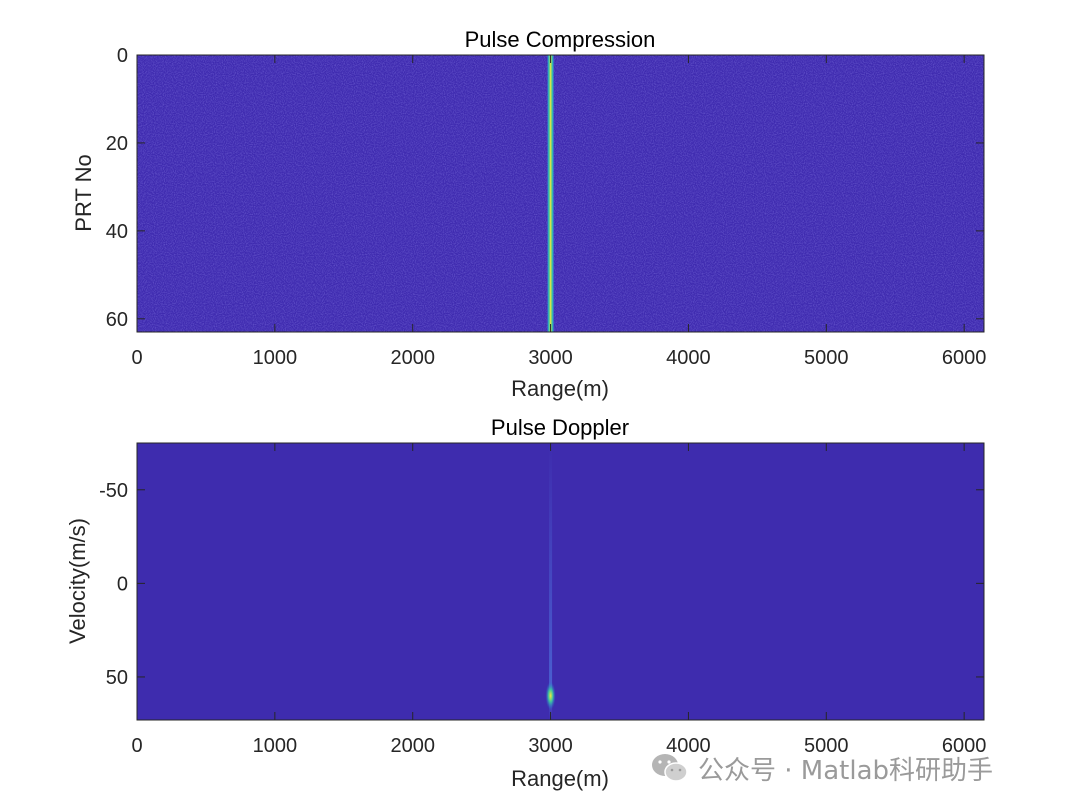  I want to click on pulse-doppler-xlabel: Range(m), so click(560, 778).